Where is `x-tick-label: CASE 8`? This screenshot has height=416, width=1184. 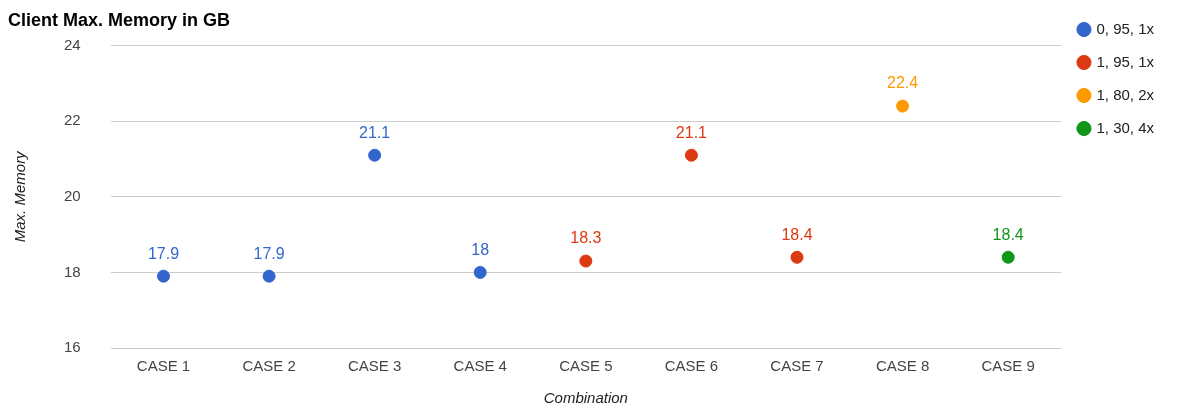
x-tick-label: CASE 8 is located at coordinates (902, 366).